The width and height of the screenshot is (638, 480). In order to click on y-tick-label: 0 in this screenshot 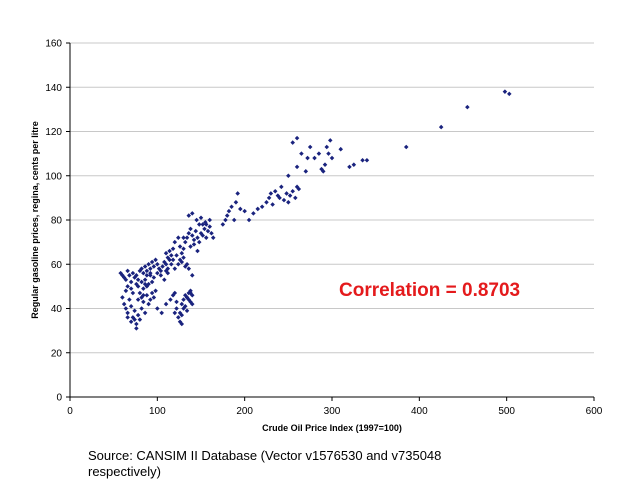, I will do `click(59, 398)`.